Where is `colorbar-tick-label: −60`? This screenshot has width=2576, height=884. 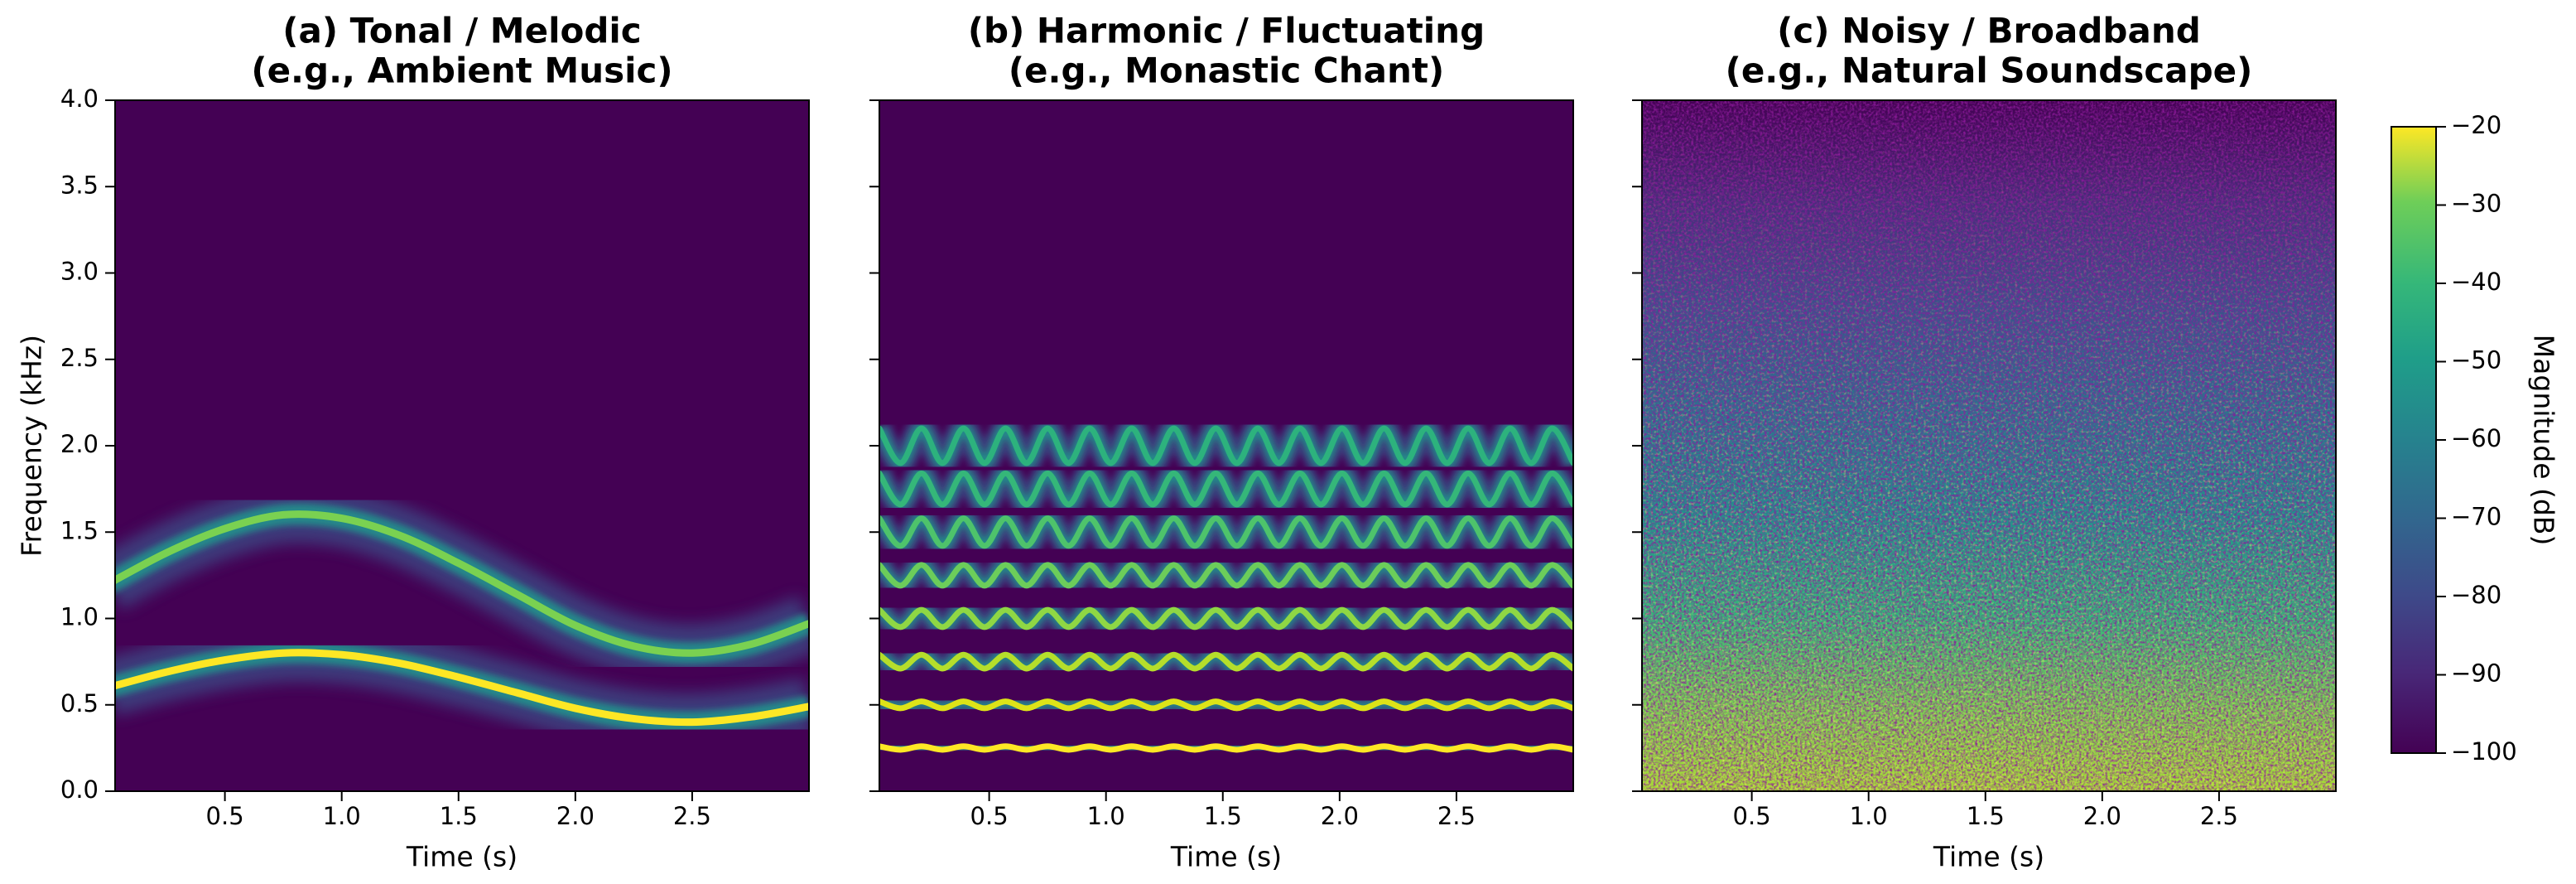
colorbar-tick-label: −60 is located at coordinates (2476, 438).